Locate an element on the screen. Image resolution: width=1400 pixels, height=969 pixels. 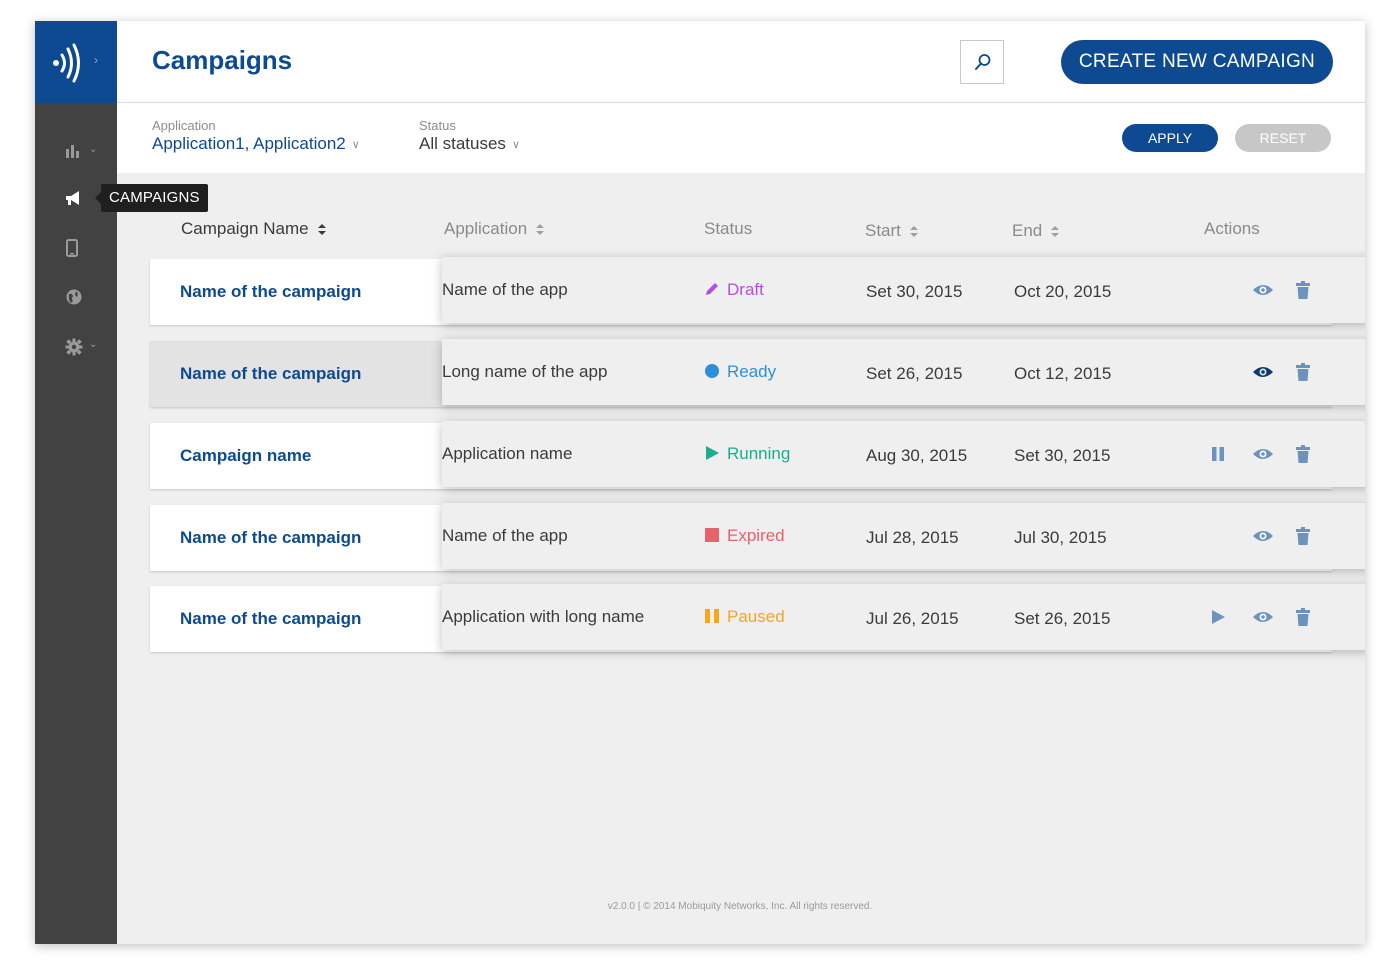
stop-square-icon is located at coordinates (712, 534).